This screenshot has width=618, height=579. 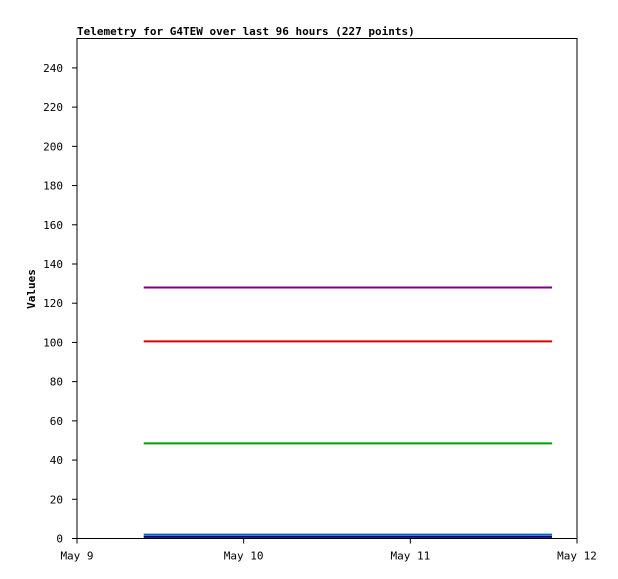 I want to click on y-tick-label: 220, so click(x=53, y=107).